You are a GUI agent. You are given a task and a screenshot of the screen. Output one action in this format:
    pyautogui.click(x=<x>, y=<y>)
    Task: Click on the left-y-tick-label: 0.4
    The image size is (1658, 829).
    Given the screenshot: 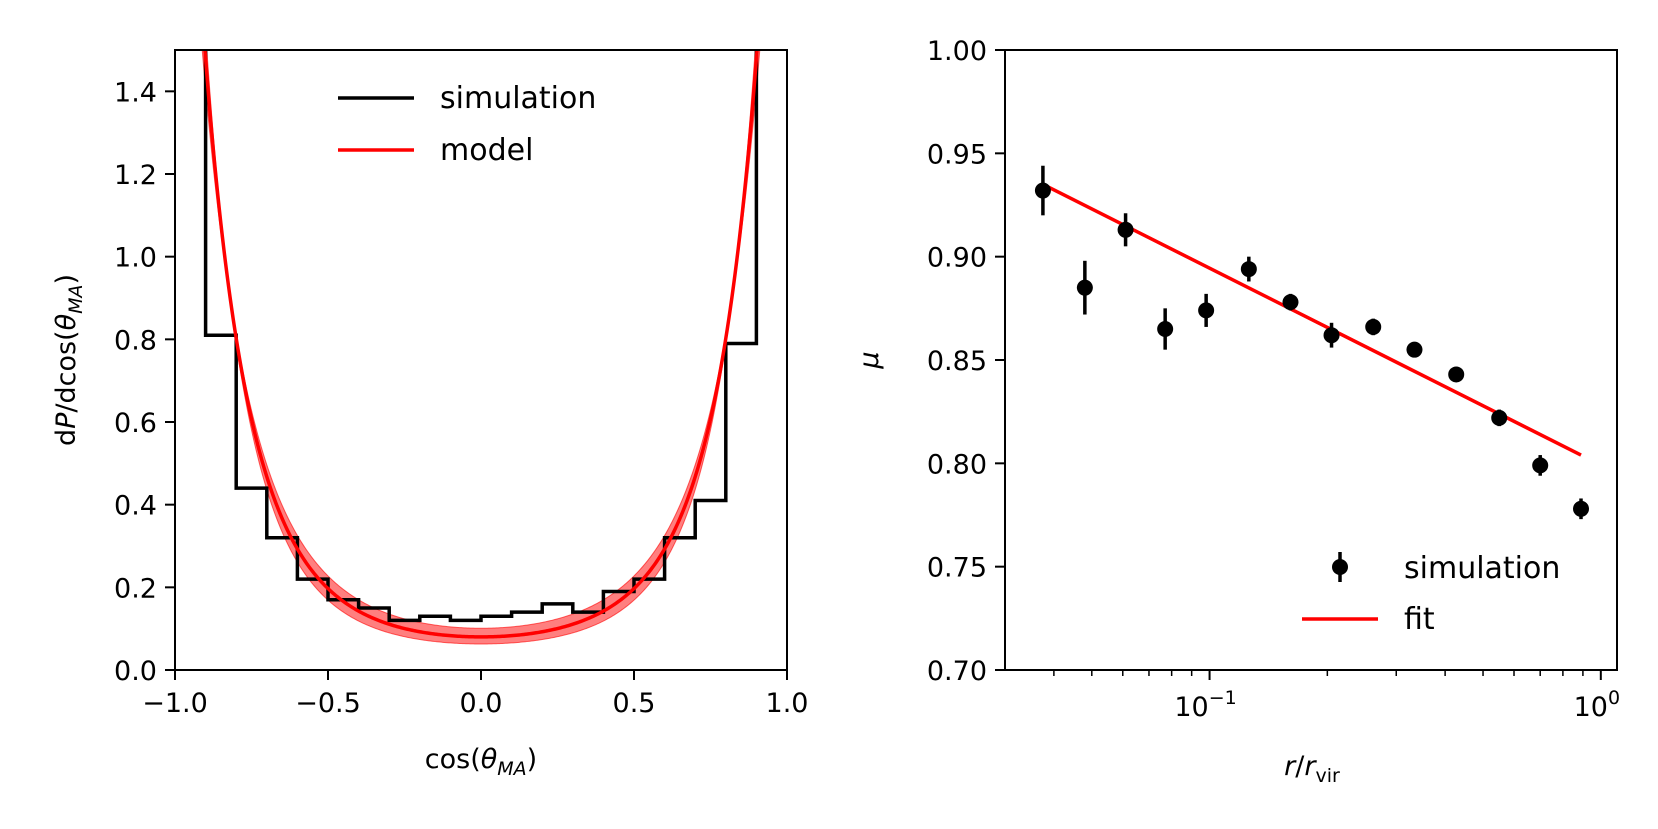 What is the action you would take?
    pyautogui.click(x=135, y=506)
    